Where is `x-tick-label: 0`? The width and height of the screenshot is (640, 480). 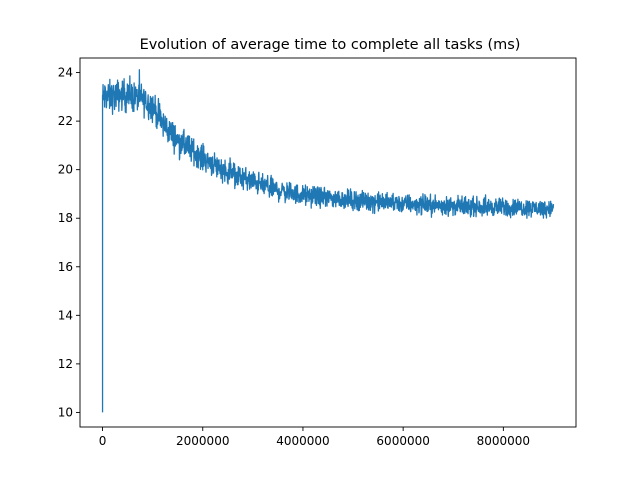
x-tick-label: 0 is located at coordinates (103, 441).